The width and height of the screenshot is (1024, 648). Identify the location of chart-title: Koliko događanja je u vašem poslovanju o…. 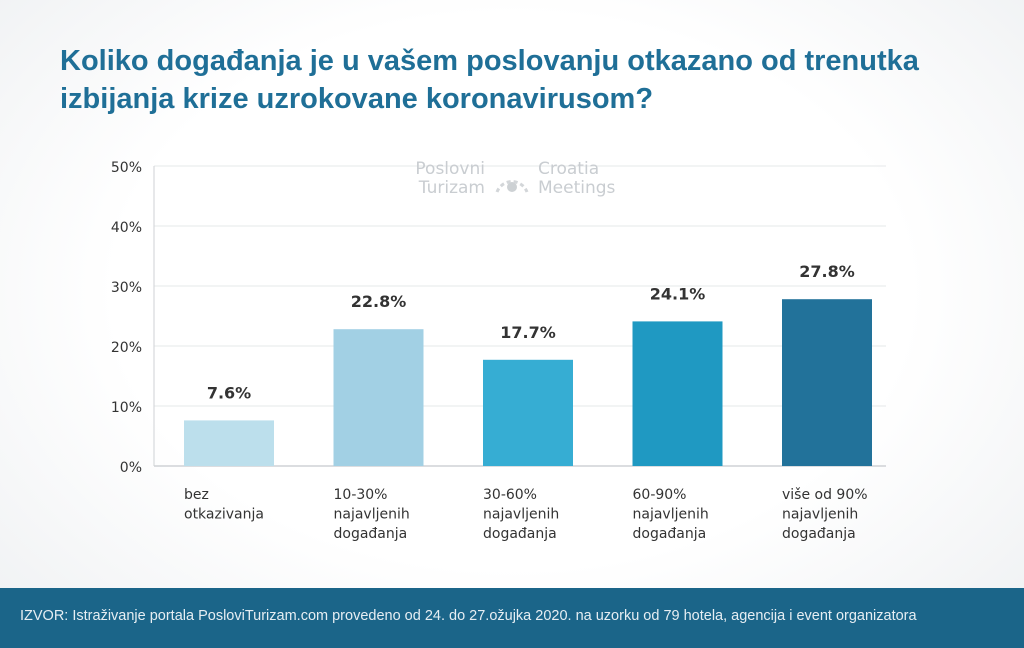
(489, 80).